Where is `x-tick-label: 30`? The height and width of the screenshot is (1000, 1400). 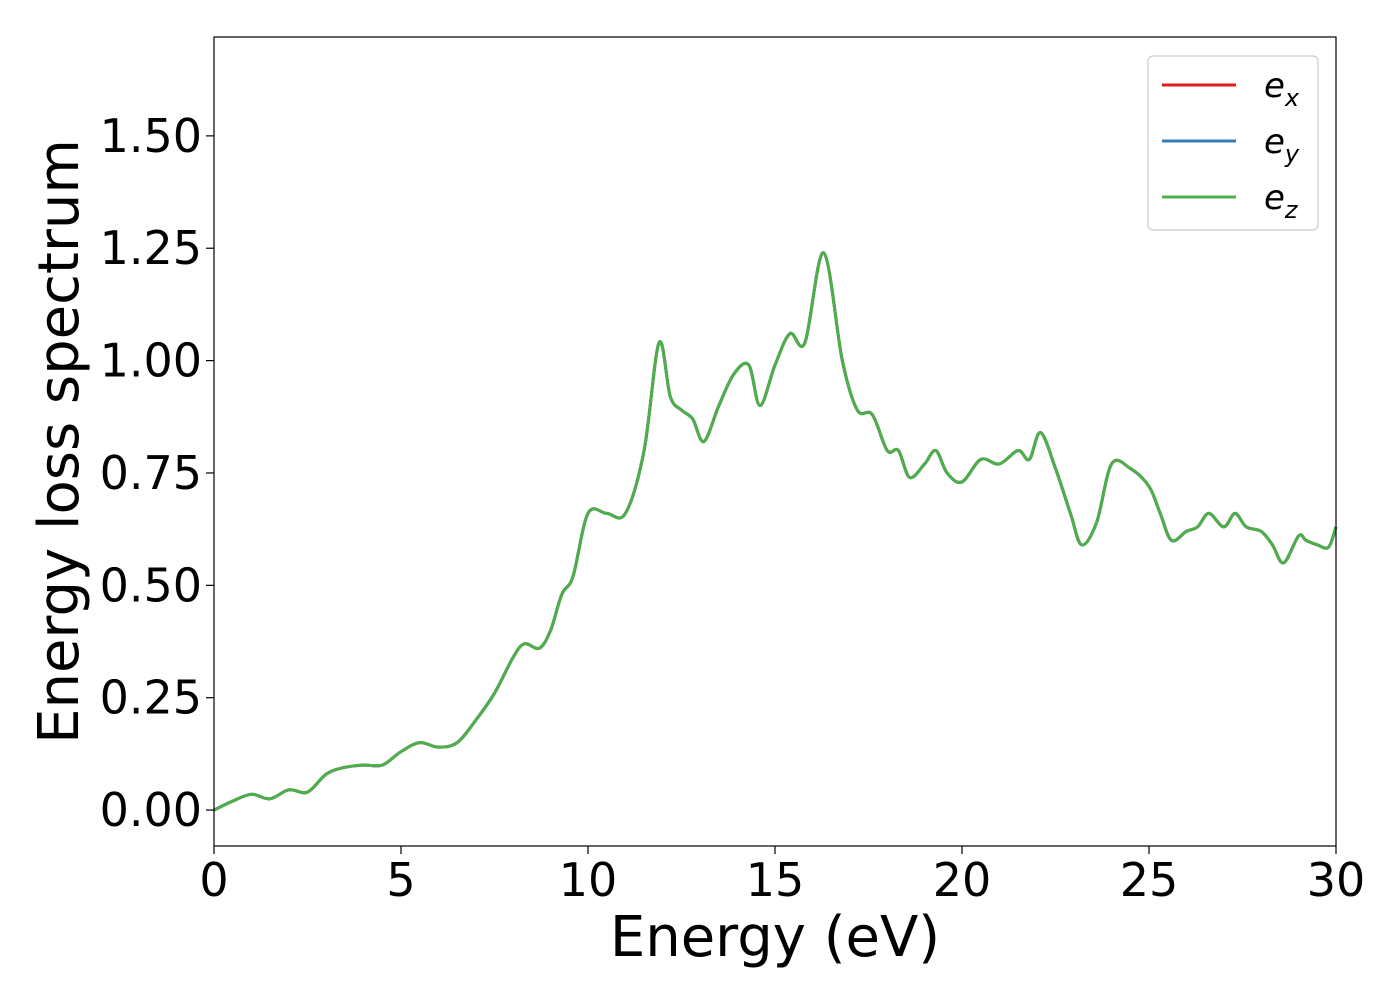
x-tick-label: 30 is located at coordinates (1336, 880).